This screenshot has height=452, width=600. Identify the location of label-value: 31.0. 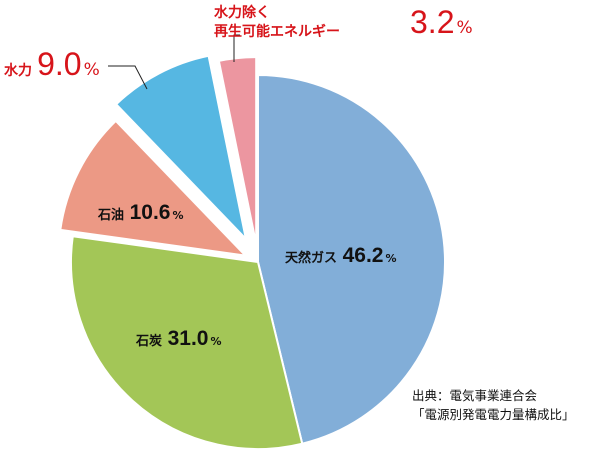
(188, 338).